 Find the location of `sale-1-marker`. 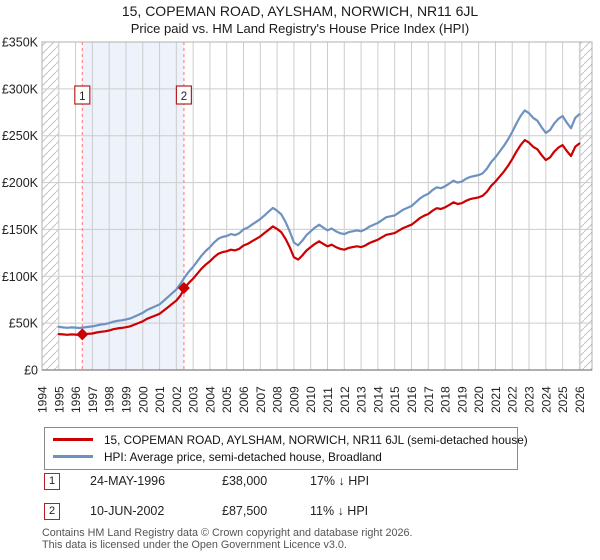

sale-1-marker is located at coordinates (82, 334).